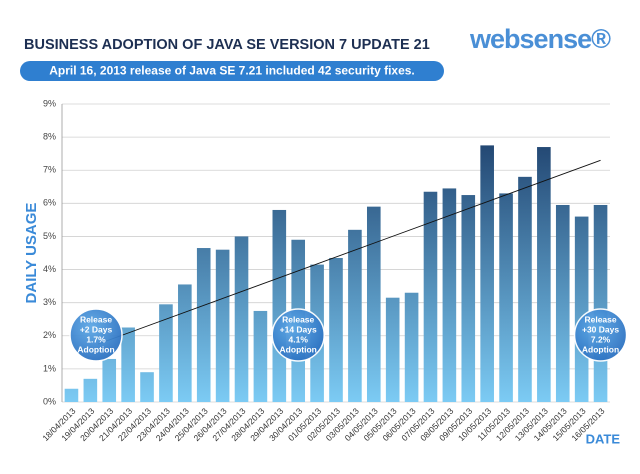 Image resolution: width=640 pixels, height=474 pixels. Describe the element at coordinates (49, 368) in the screenshot. I see `y-tick-label: 1%` at that location.